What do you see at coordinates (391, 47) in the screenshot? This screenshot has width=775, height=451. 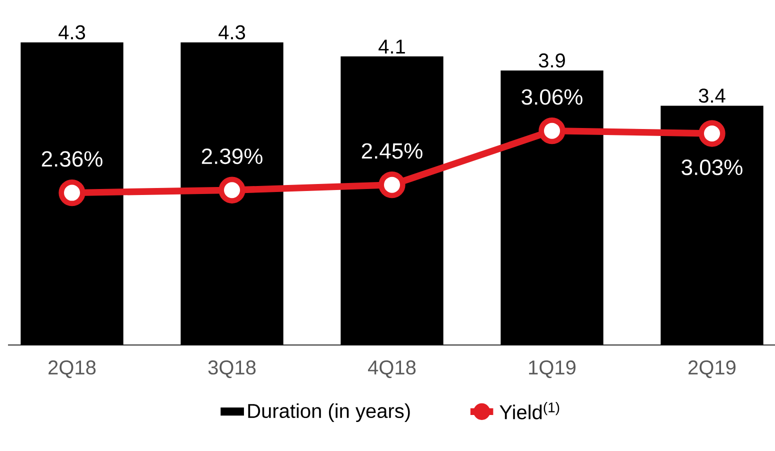 I see `data-label: 4.1` at bounding box center [391, 47].